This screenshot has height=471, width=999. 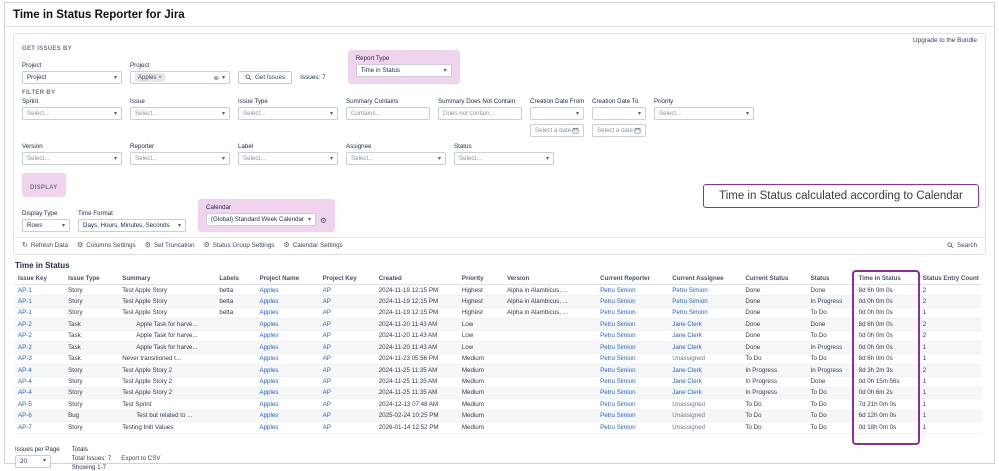 What do you see at coordinates (550, 279) in the screenshot?
I see `column-header-version: Version` at bounding box center [550, 279].